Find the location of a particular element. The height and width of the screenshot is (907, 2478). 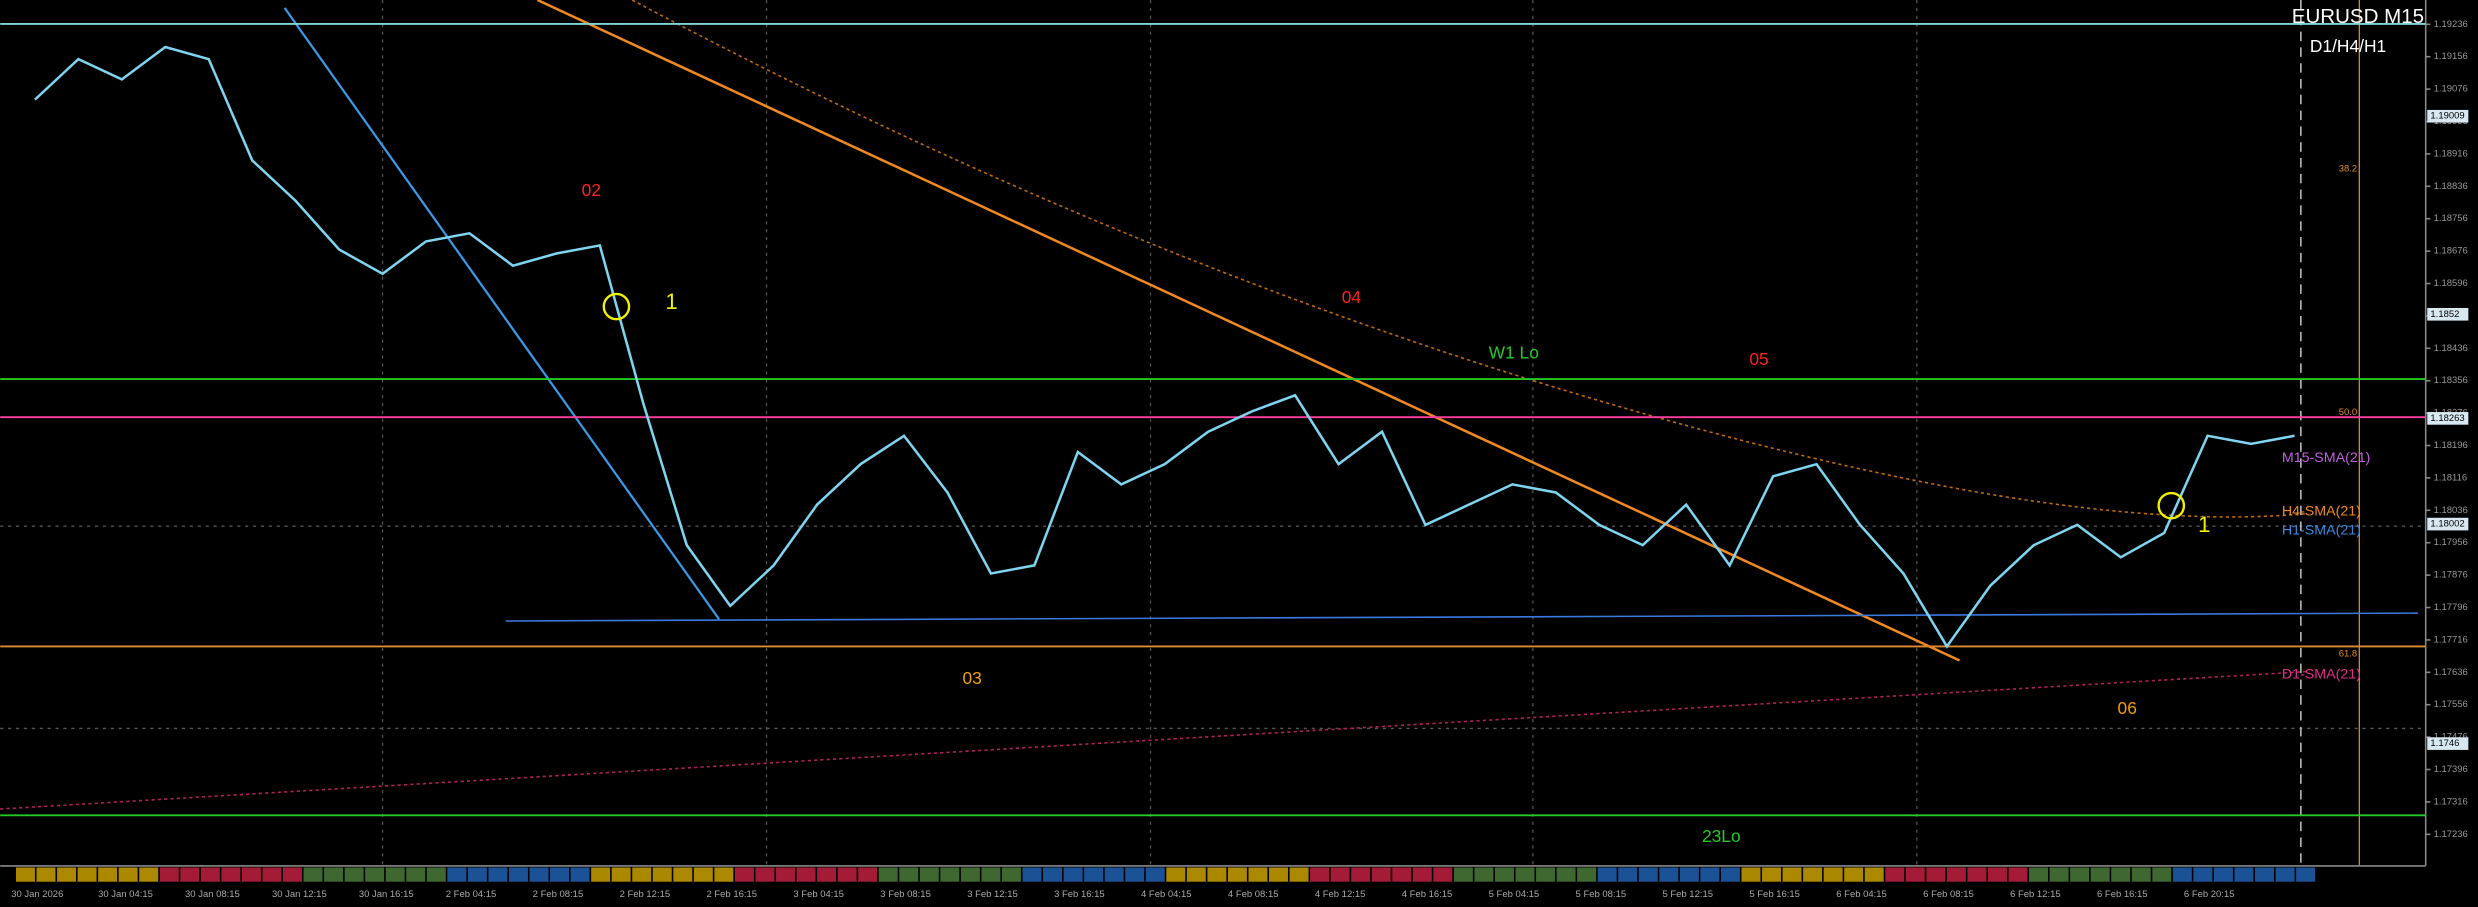

d1-sma is located at coordinates (1154, 740).